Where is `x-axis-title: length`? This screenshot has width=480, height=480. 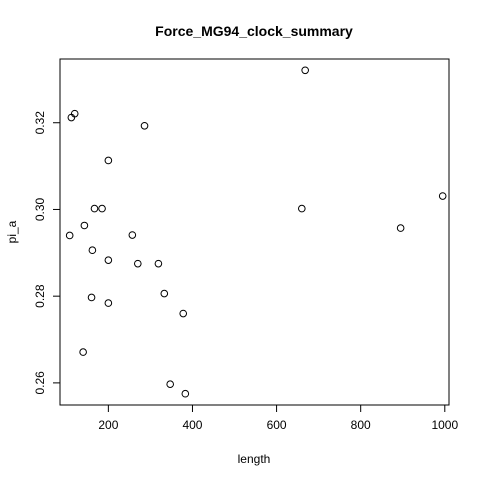 x-axis-title: length is located at coordinates (254, 459).